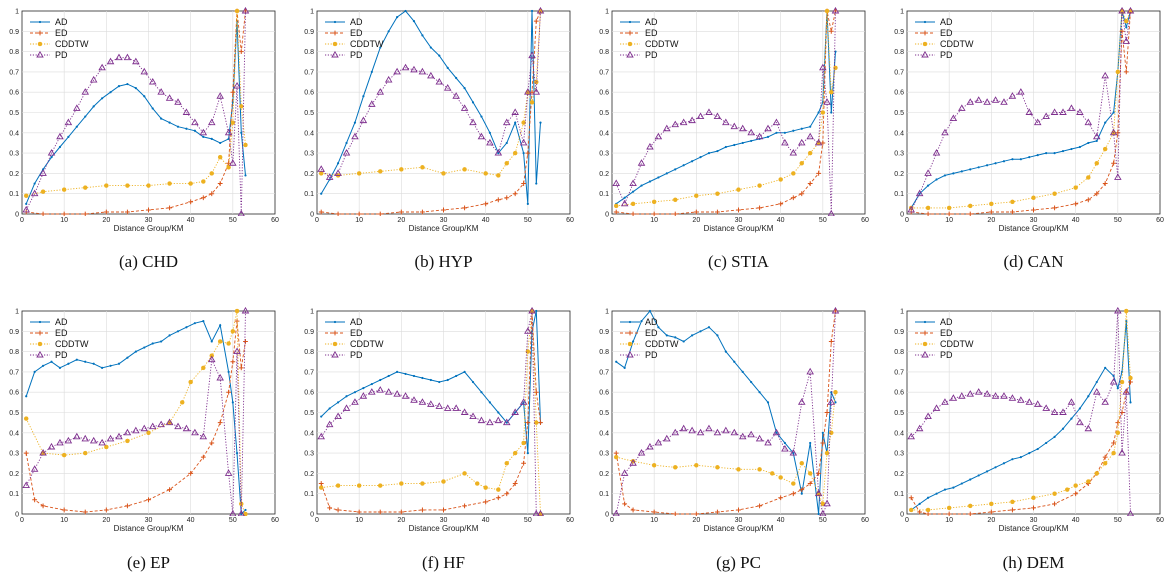  Describe the element at coordinates (309, 32) in the screenshot. I see `y-tick-label: 0.9` at that location.